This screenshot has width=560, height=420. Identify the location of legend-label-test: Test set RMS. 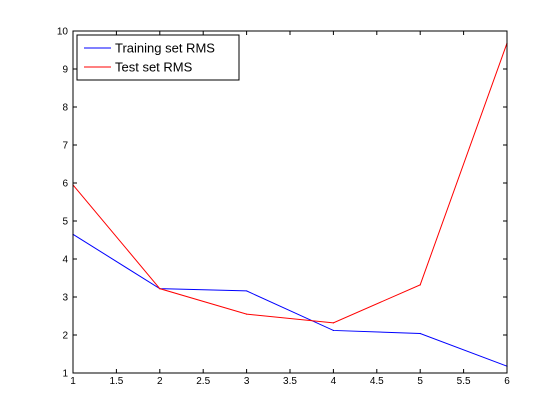
(154, 67).